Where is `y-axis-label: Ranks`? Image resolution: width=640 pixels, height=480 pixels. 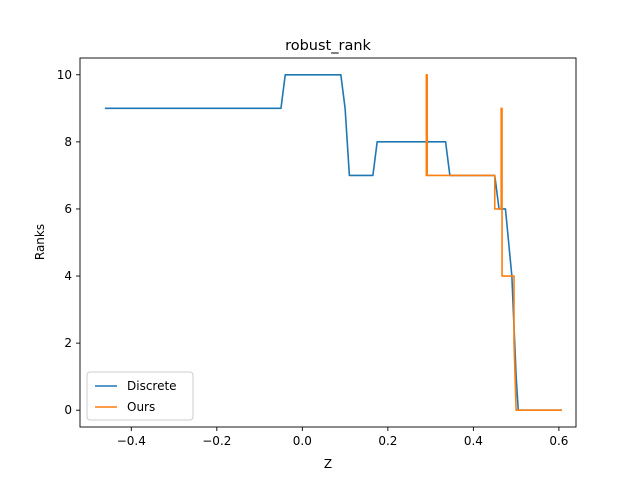 y-axis-label: Ranks is located at coordinates (40, 242).